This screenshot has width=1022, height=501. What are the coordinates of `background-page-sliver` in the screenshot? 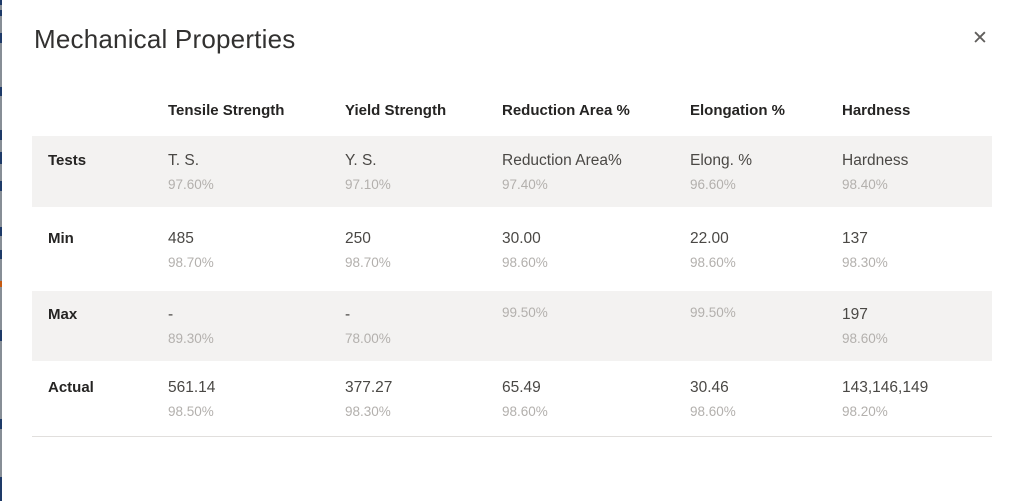 It's located at (1, 250).